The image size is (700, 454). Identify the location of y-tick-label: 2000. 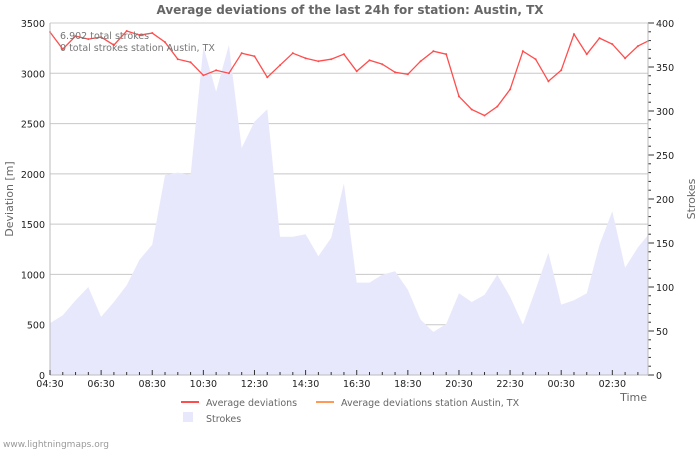
(33, 175).